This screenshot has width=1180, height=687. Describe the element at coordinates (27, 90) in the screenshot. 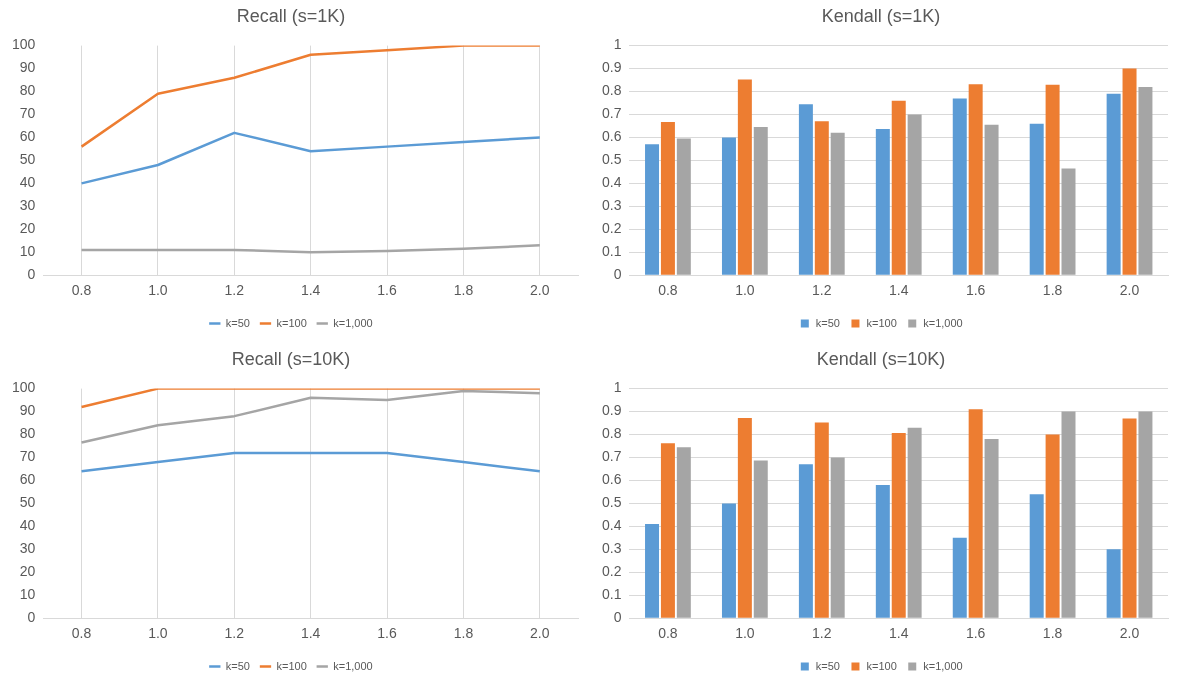

I see `y-tick-label: 80` at that location.